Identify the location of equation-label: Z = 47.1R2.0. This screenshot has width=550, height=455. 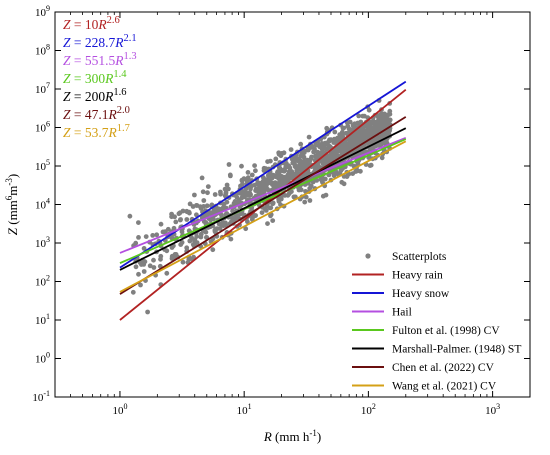
(96, 113).